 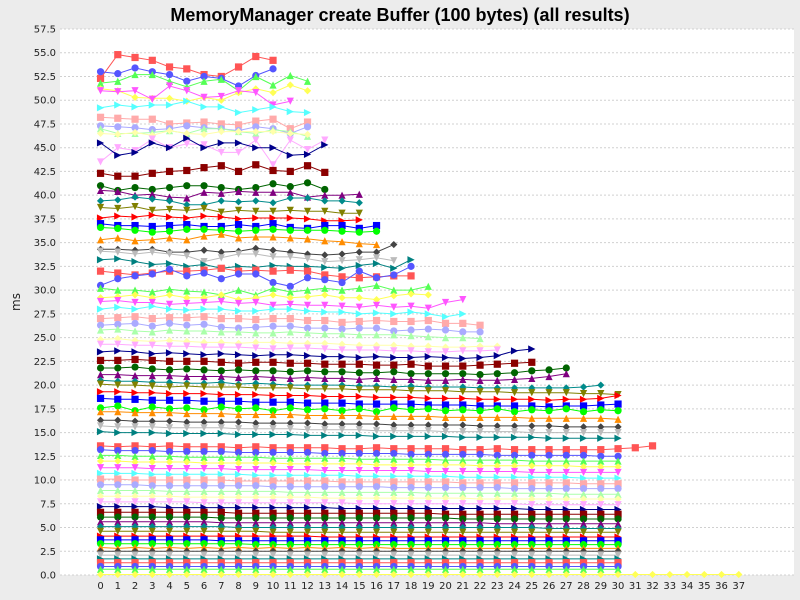 I want to click on y-tick-label: 20.0, so click(x=45, y=386).